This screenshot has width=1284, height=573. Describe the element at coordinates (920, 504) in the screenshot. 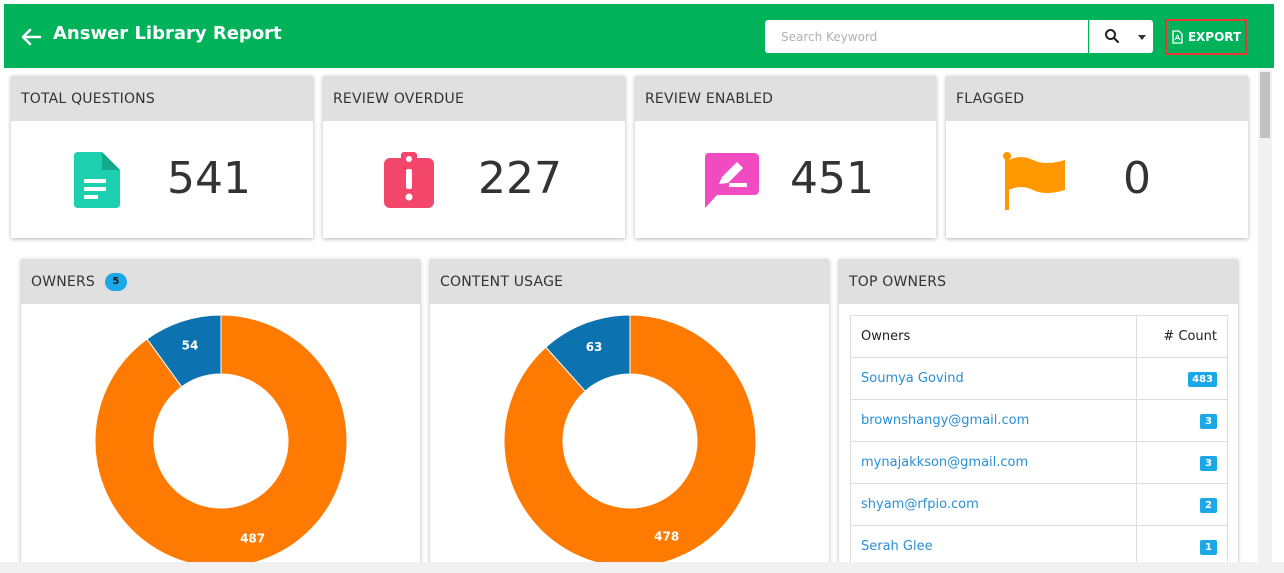

I see `owner-link: shyam@rfpio.com` at that location.